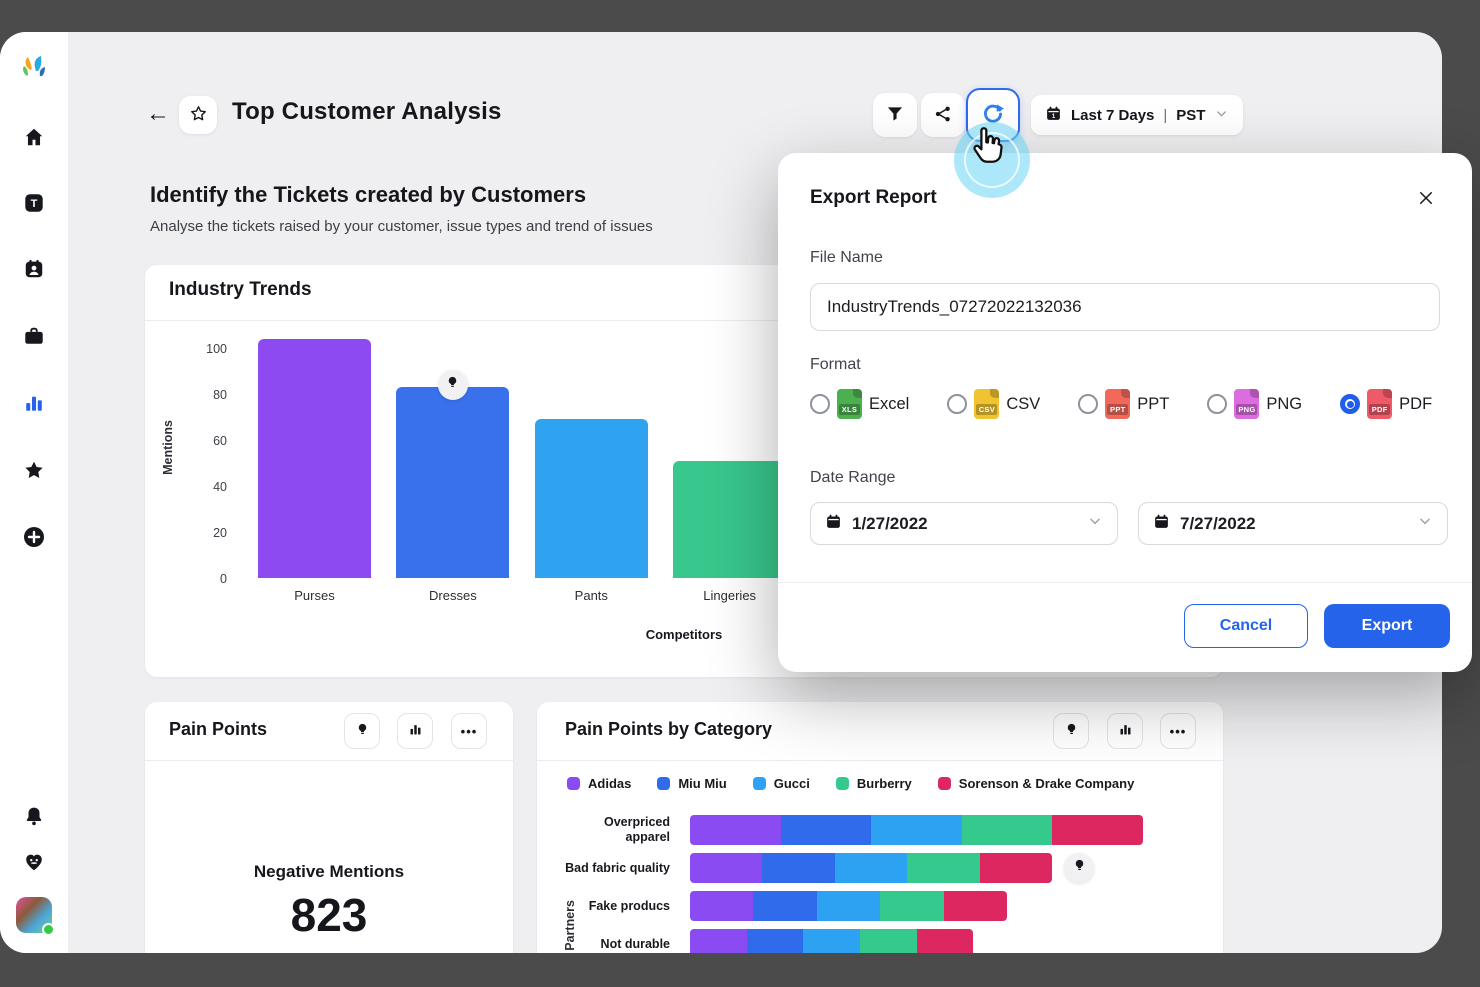  I want to click on ellipsis-icon: •••, so click(469, 731).